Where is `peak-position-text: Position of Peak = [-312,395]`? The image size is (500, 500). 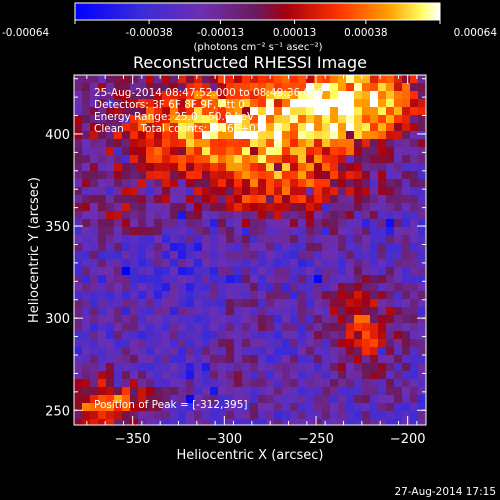
peak-position-text: Position of Peak = [-312,395] is located at coordinates (171, 405).